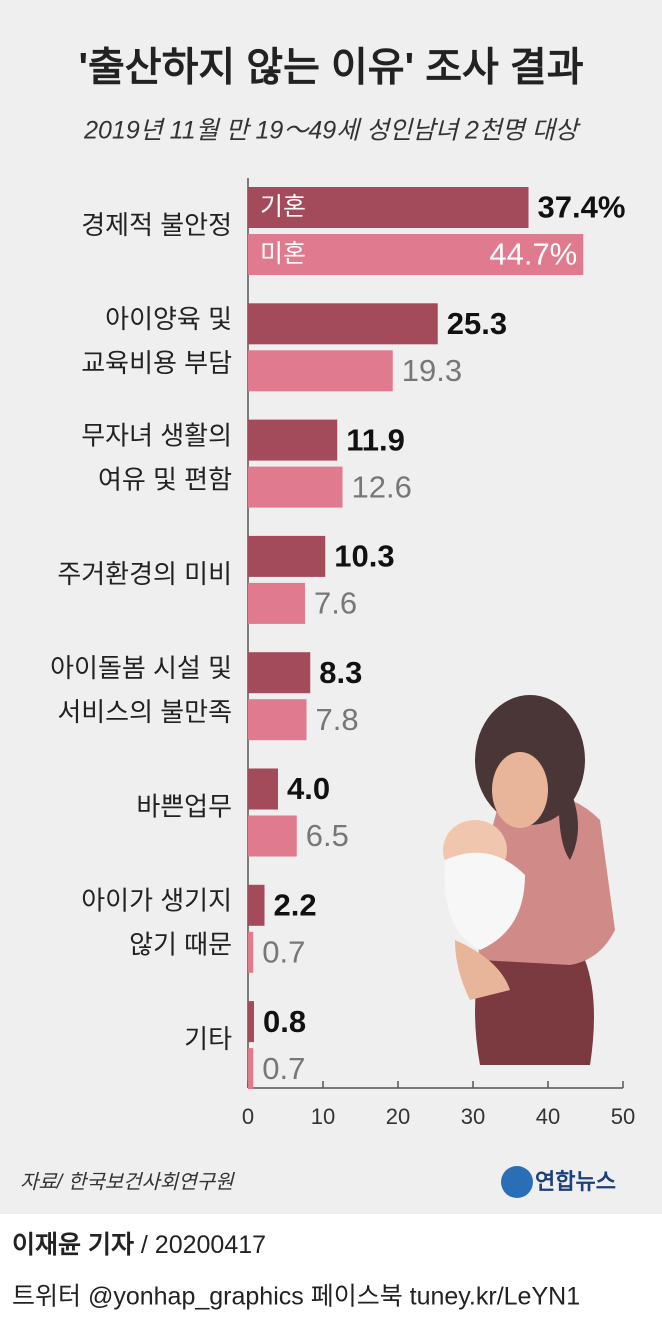 The image size is (662, 1343). Describe the element at coordinates (529, 880) in the screenshot. I see `illustration` at that location.